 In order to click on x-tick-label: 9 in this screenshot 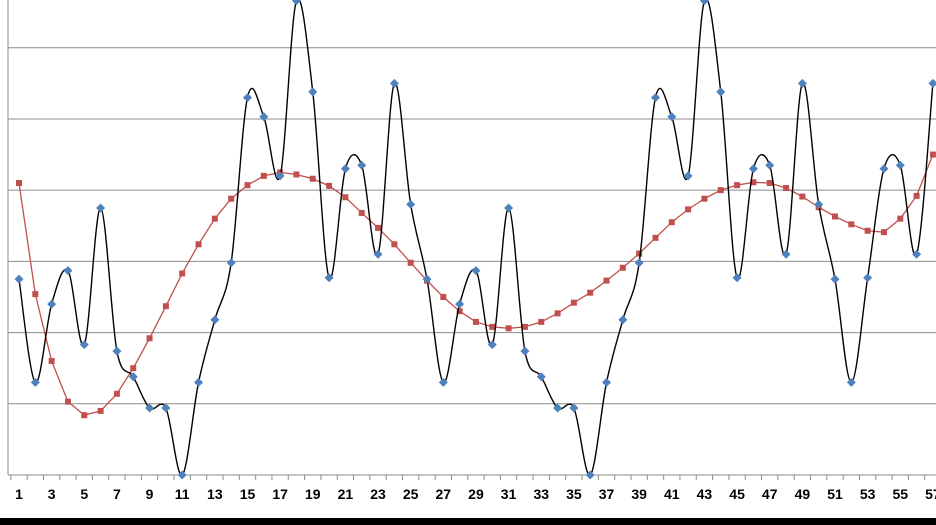, I will do `click(150, 494)`.